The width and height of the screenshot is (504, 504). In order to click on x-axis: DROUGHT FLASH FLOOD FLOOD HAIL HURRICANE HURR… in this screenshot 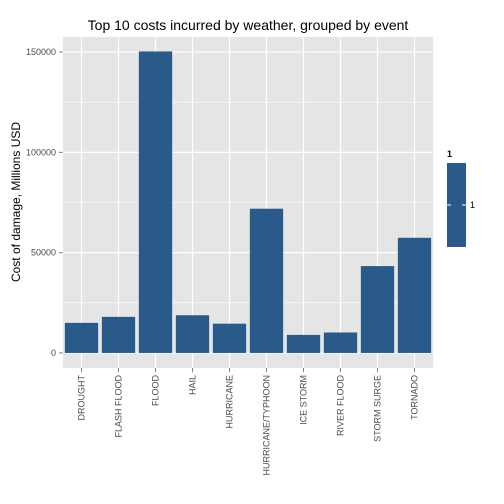, I will do `click(248, 422)`.